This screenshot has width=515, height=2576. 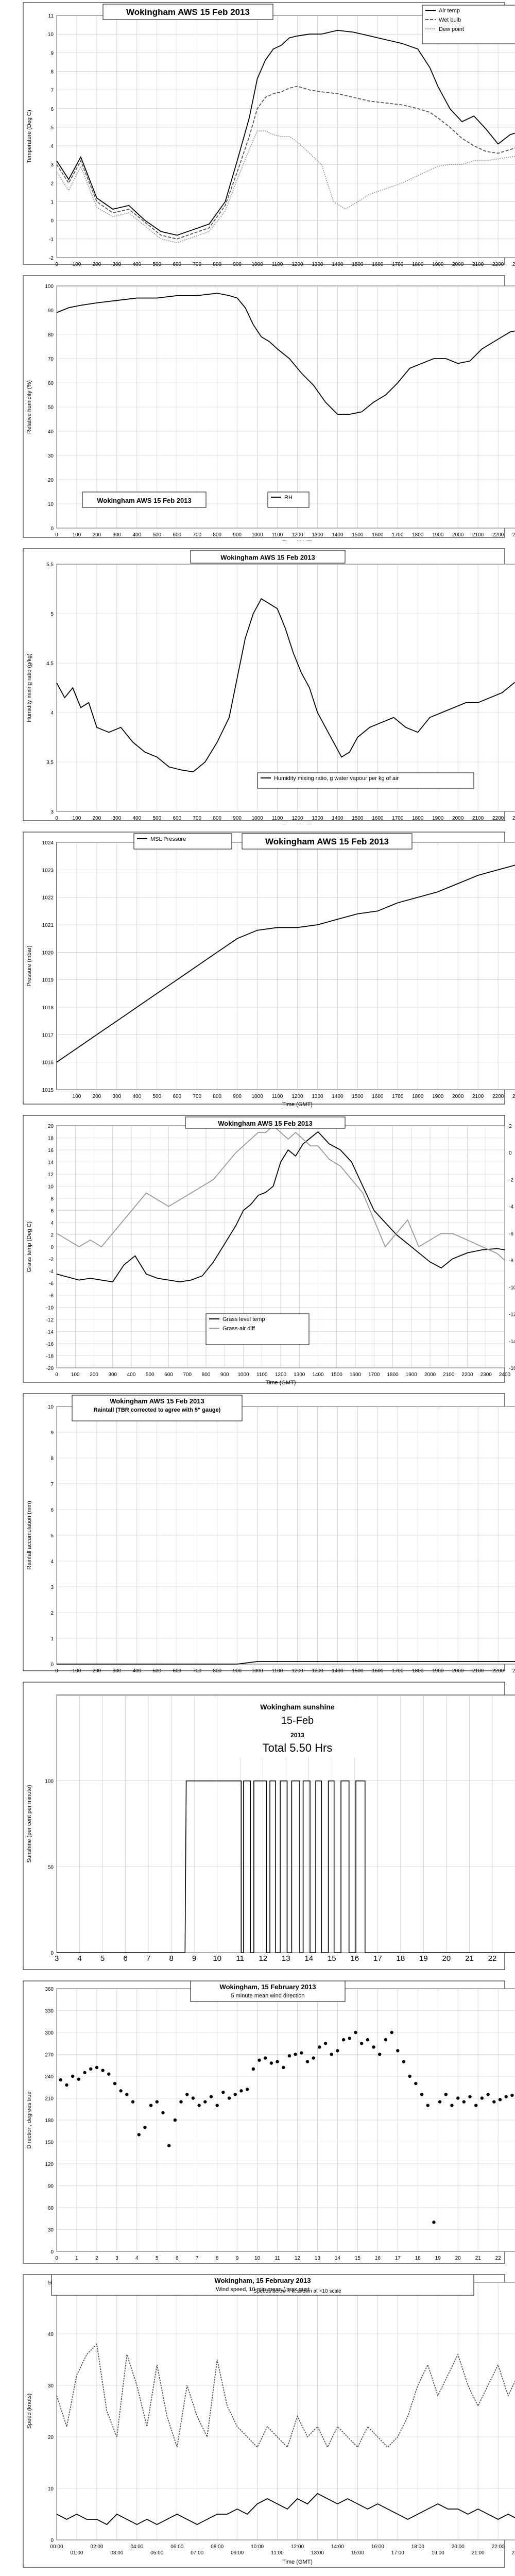 I want to click on legend: Air temp Wet bulb Dew point, so click(x=468, y=24).